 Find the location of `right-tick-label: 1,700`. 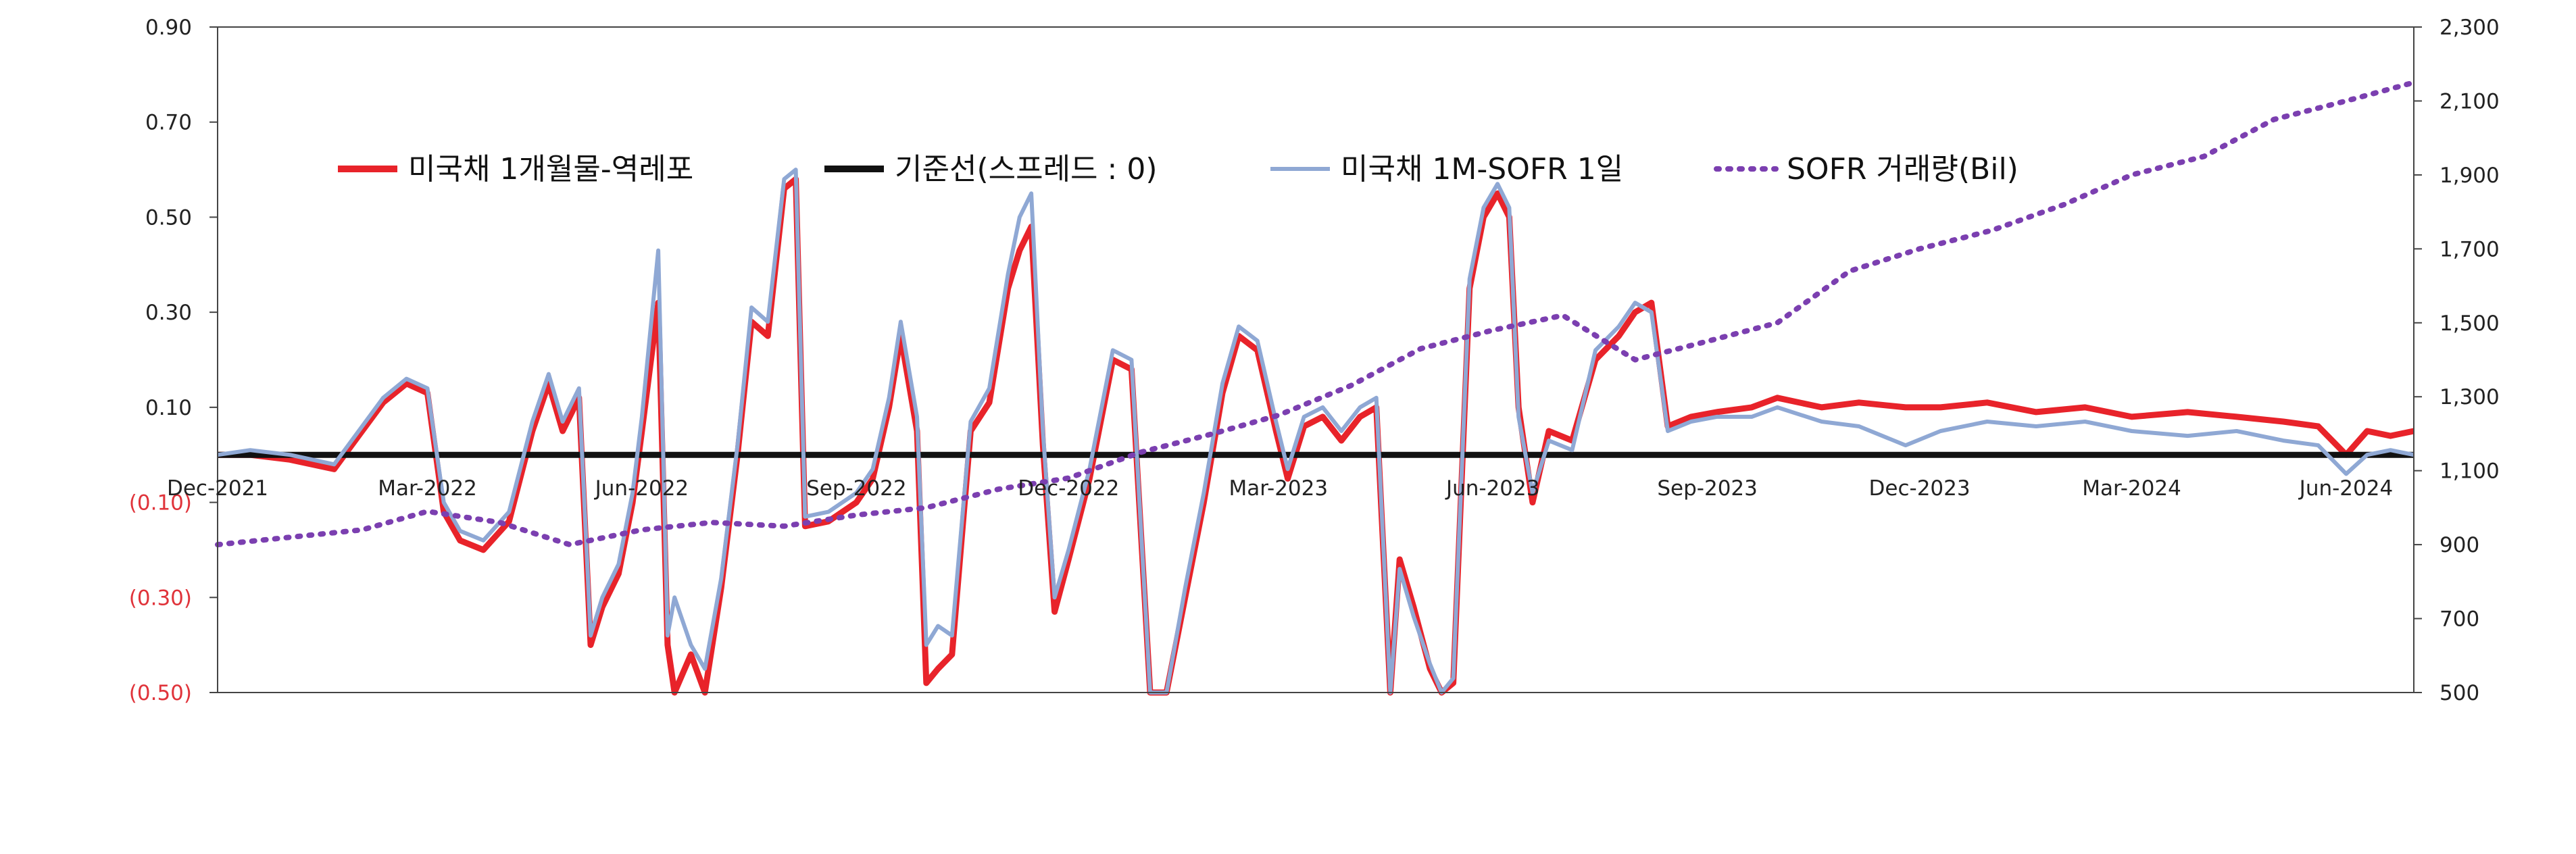

right-tick-label: 1,700 is located at coordinates (2470, 249).